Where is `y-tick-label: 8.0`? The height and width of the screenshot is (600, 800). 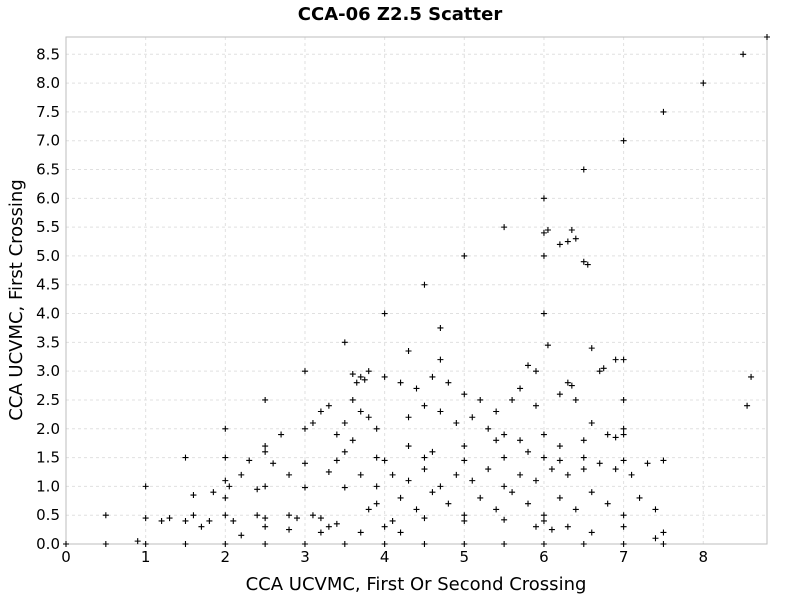 y-tick-label: 8.0 is located at coordinates (48, 83).